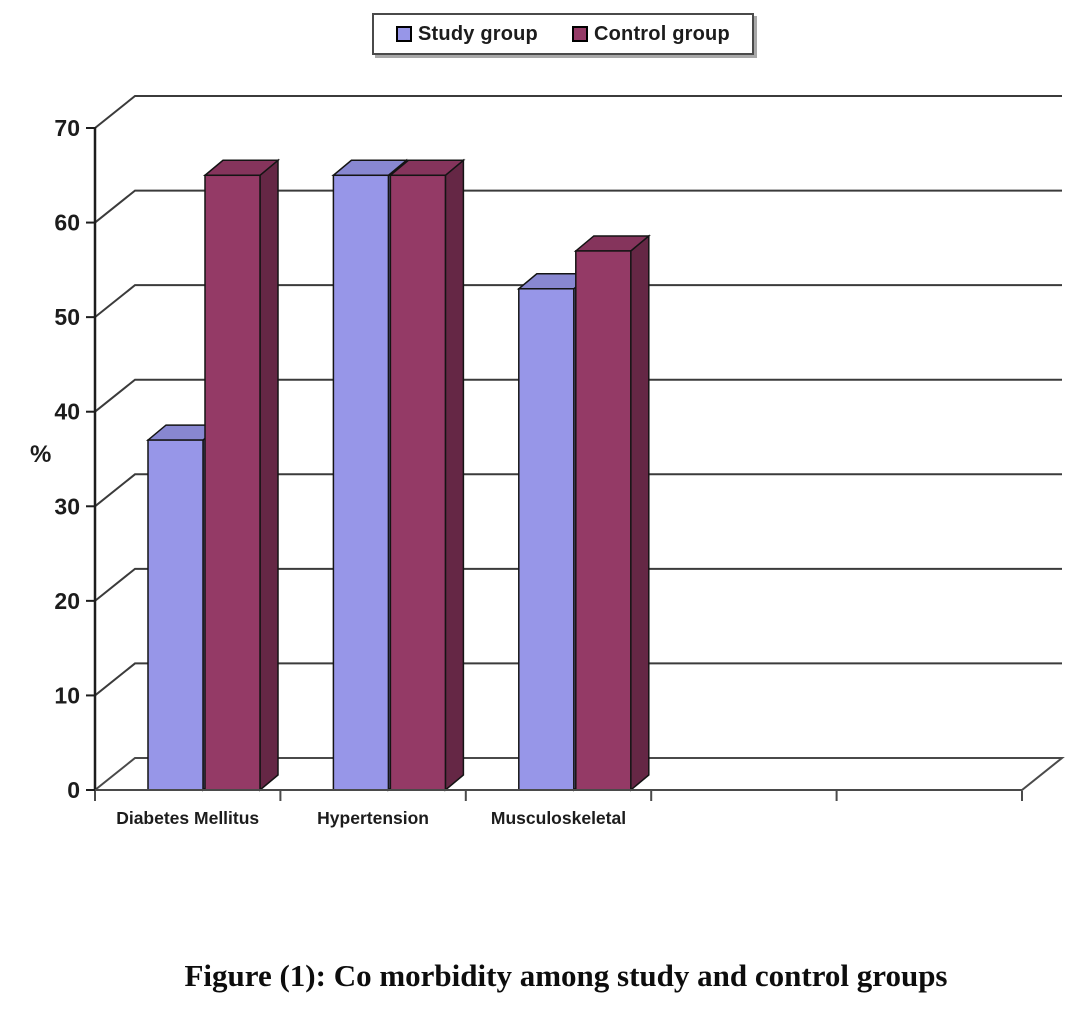  I want to click on x-axis-label-diabetes-mellitus: Diabetes Mellitus, so click(187, 818).